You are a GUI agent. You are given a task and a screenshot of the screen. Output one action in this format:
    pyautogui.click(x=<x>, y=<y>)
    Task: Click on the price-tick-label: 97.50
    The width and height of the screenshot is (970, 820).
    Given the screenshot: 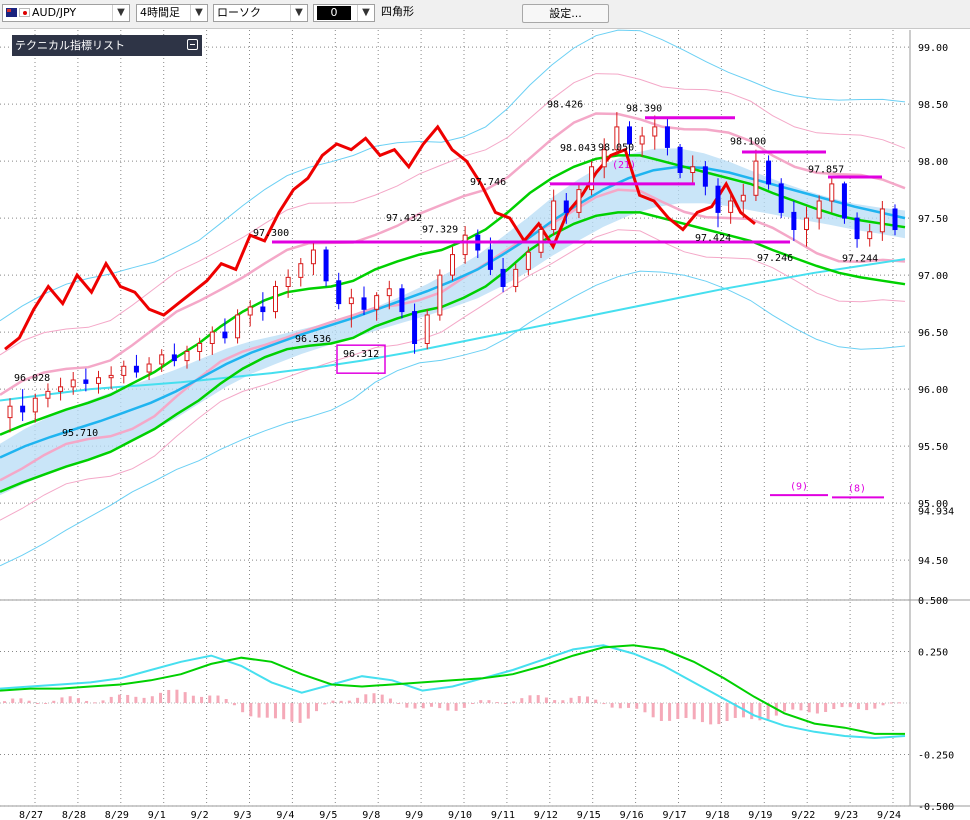 What is the action you would take?
    pyautogui.click(x=933, y=219)
    